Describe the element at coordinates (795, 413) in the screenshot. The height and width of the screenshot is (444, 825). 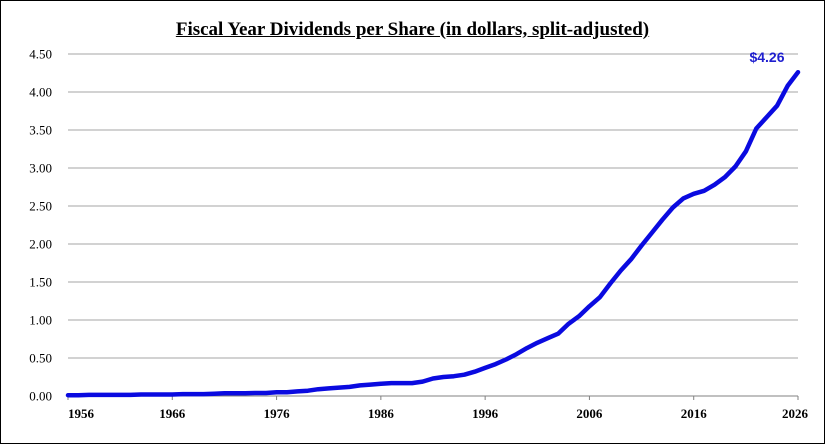
I see `x-tick-label: 2026` at that location.